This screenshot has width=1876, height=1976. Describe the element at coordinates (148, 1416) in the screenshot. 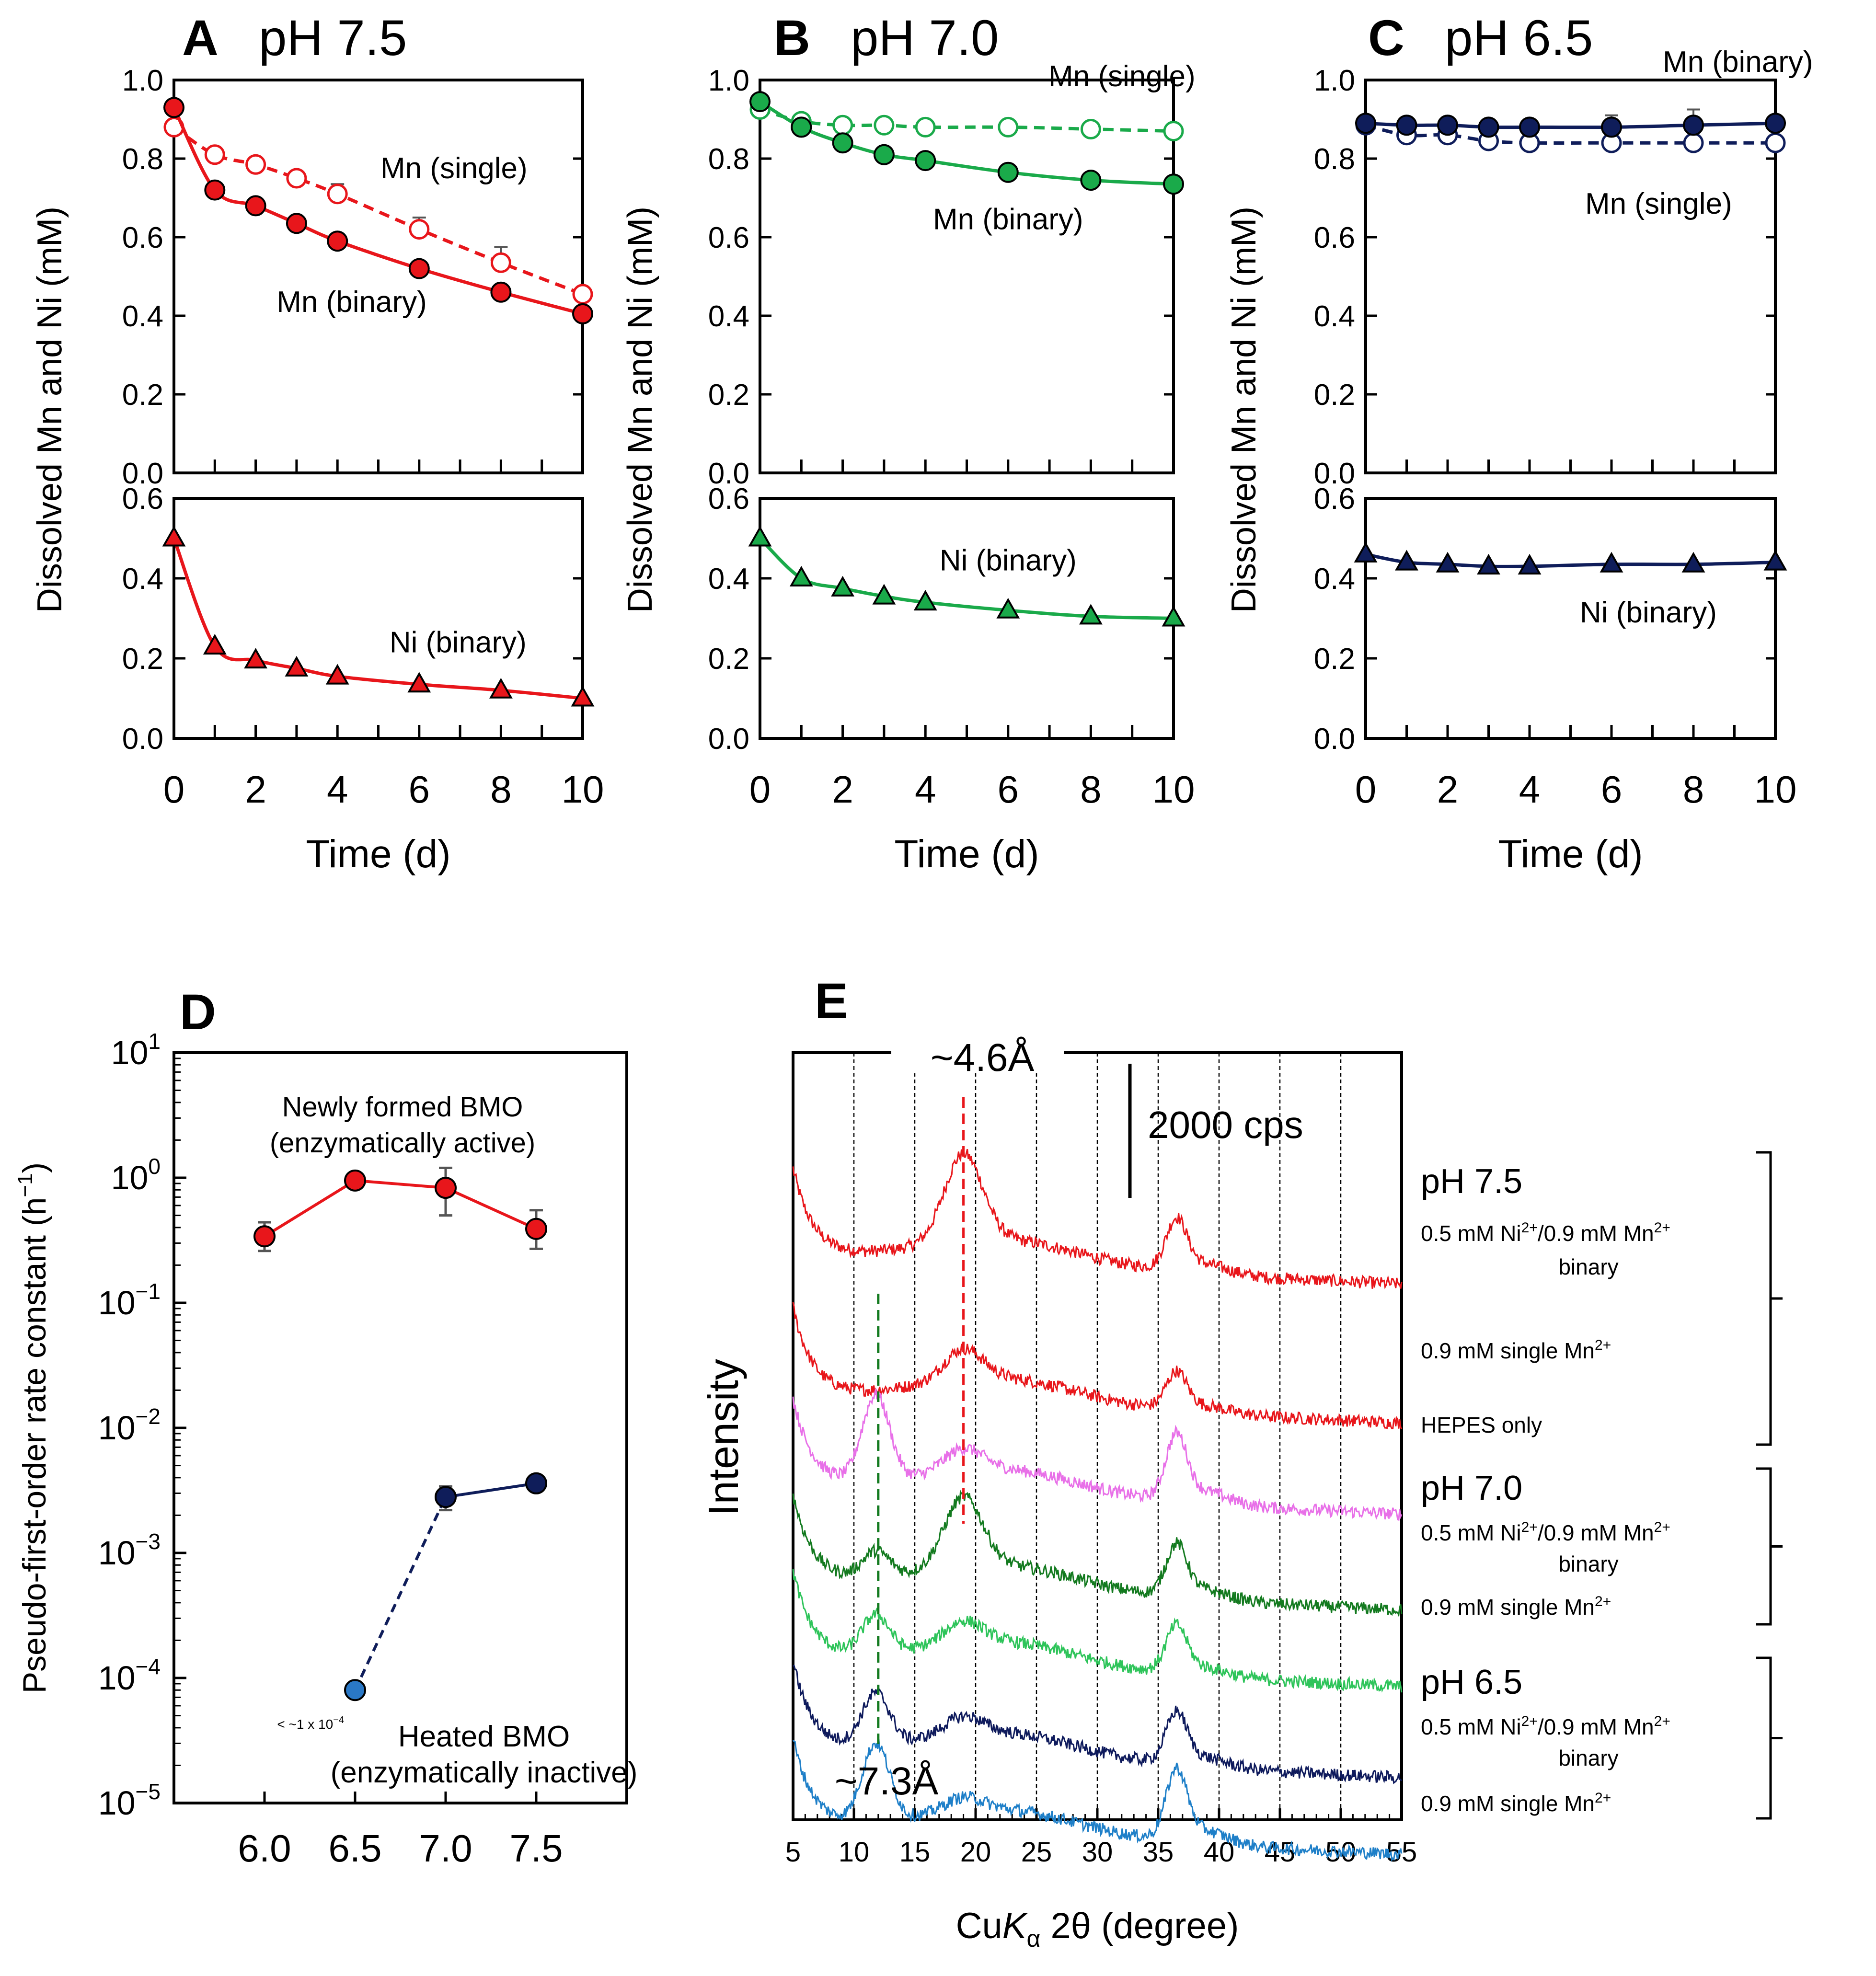

I see `y-tick-exponent: −2` at that location.